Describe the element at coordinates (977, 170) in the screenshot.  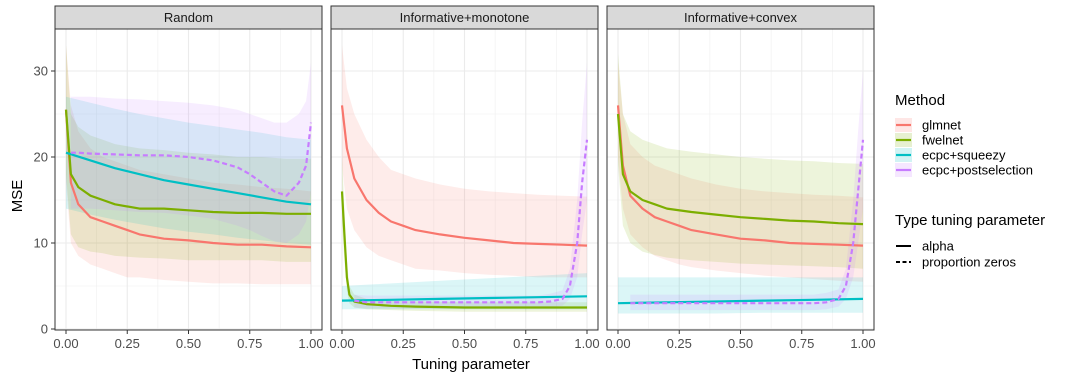
I see `legend-item-label: ecpc+postselection` at that location.